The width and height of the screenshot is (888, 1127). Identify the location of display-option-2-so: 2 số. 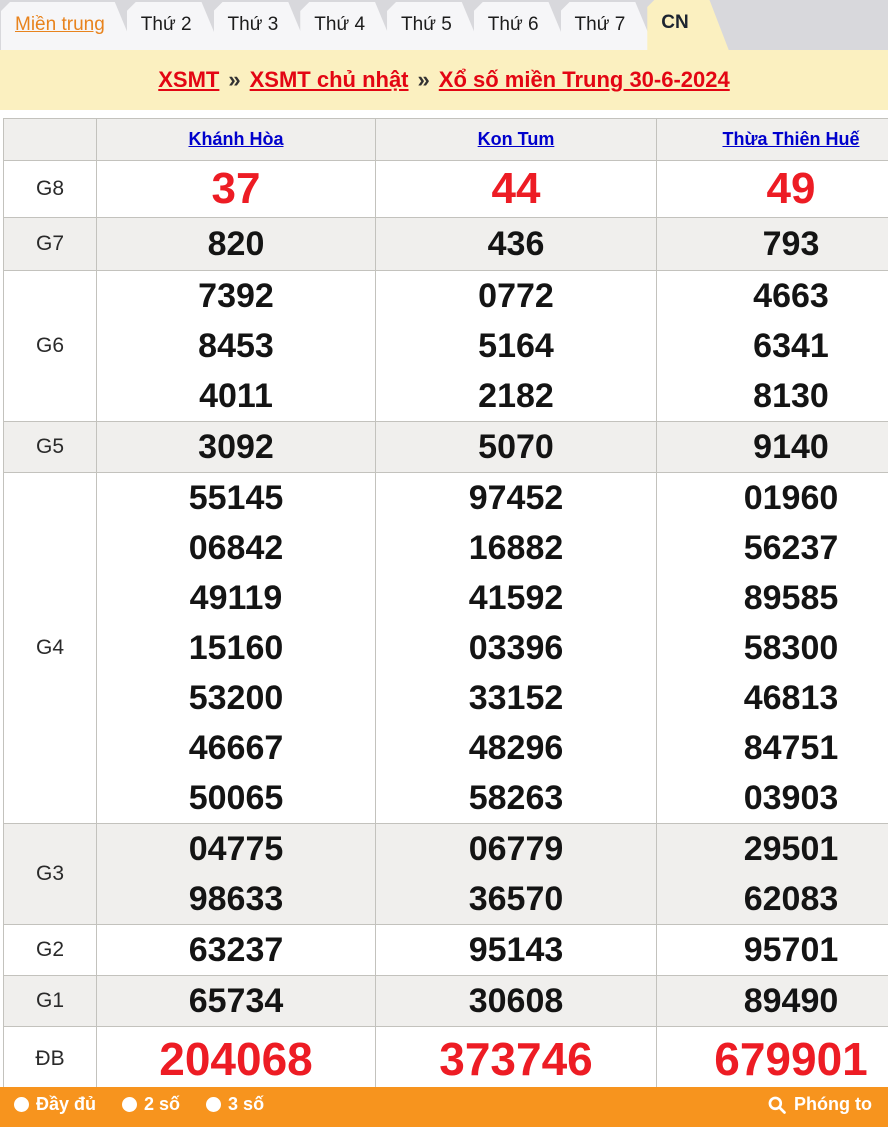
(151, 1104).